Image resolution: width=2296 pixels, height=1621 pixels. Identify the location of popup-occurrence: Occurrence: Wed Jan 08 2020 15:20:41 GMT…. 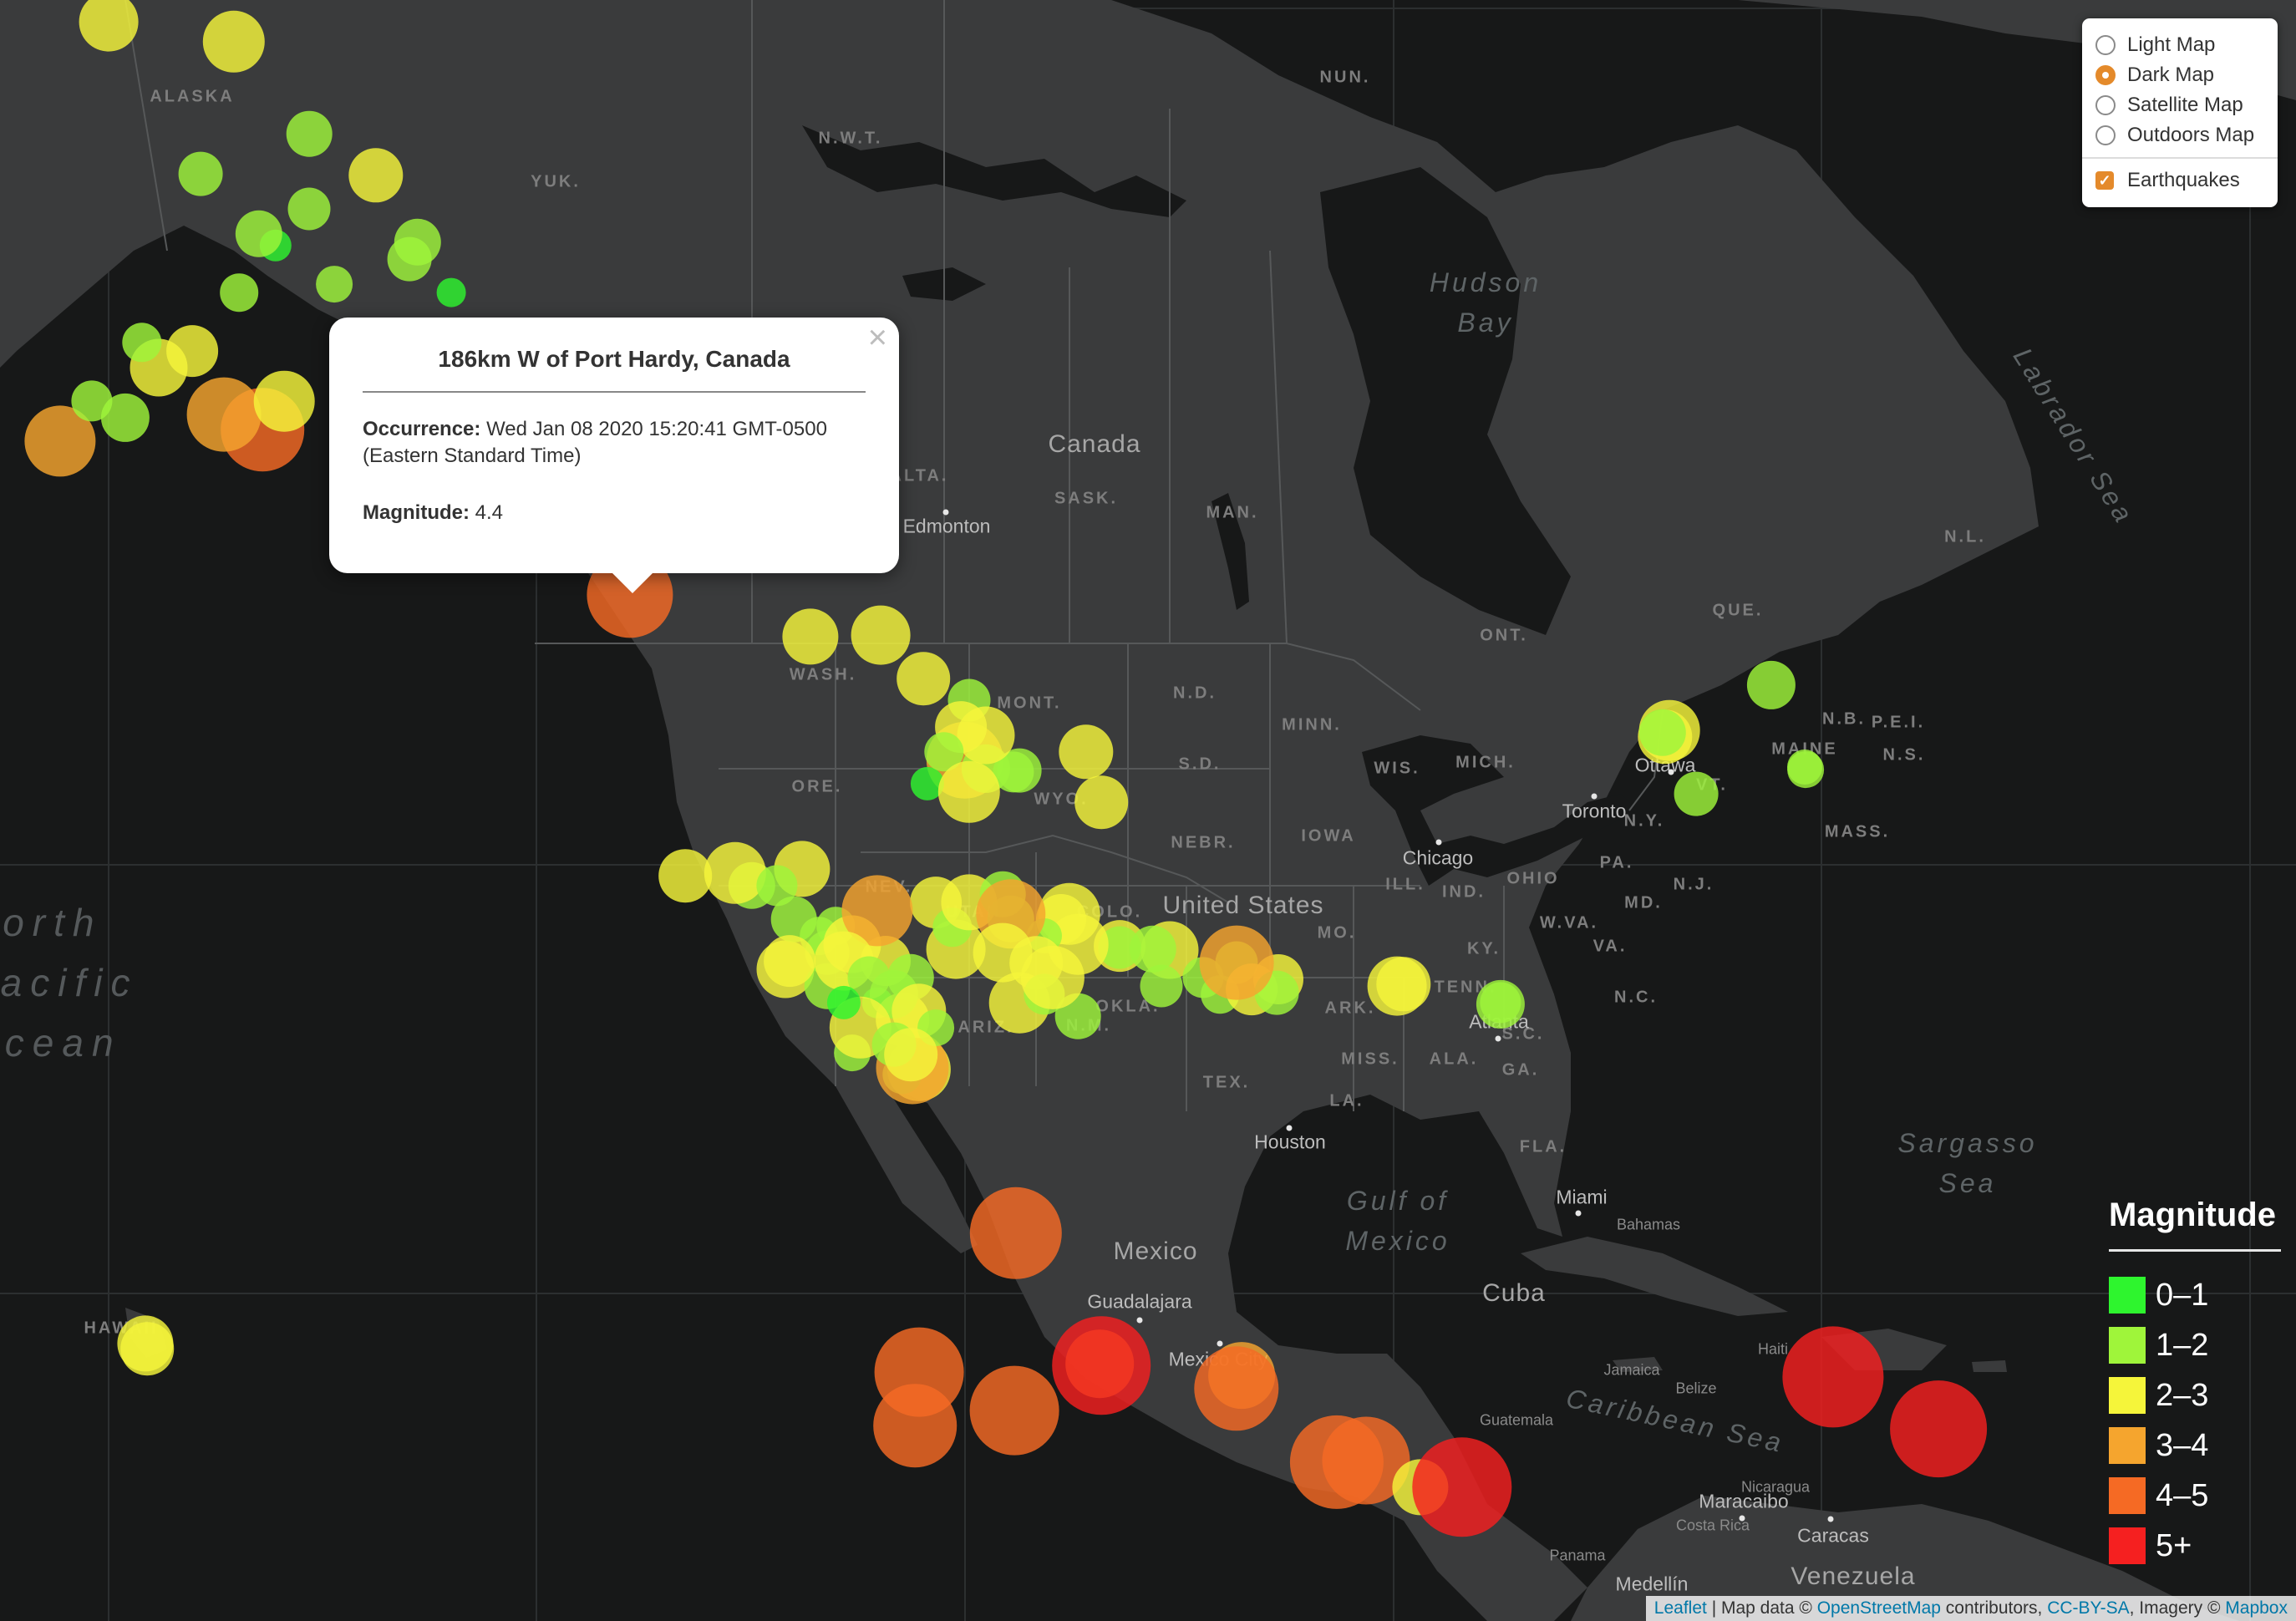
(614, 429).